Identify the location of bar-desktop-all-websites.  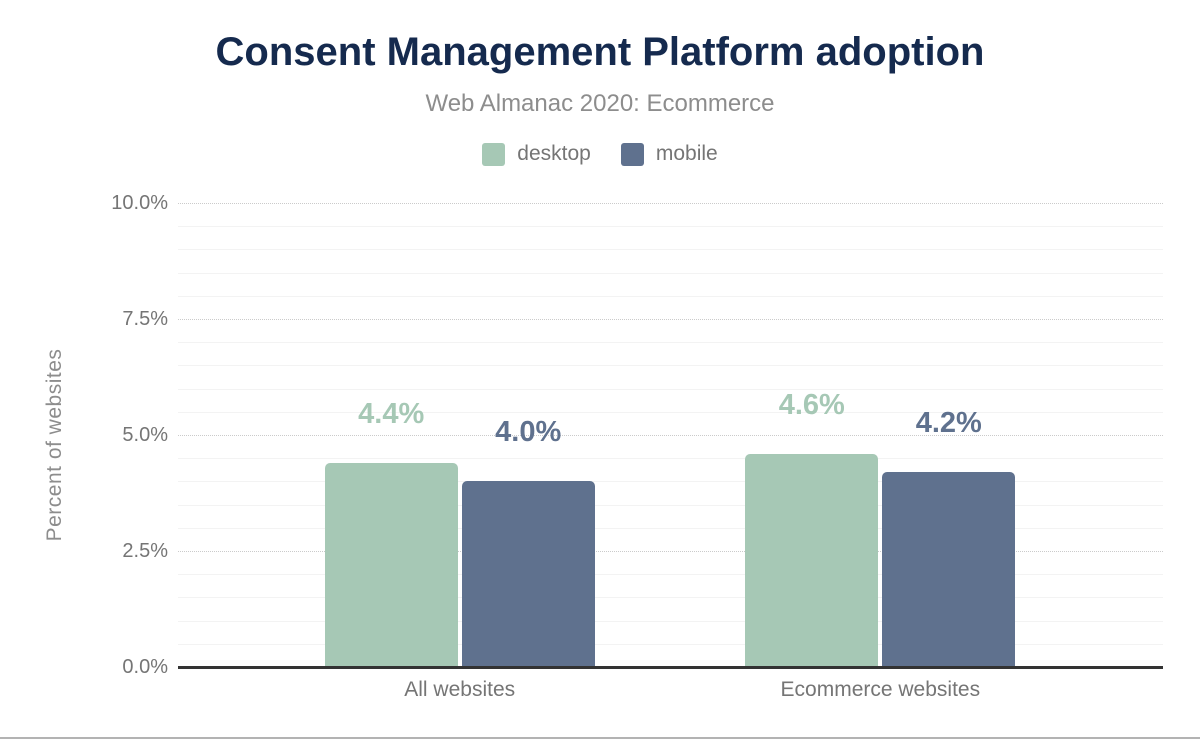
(391, 564).